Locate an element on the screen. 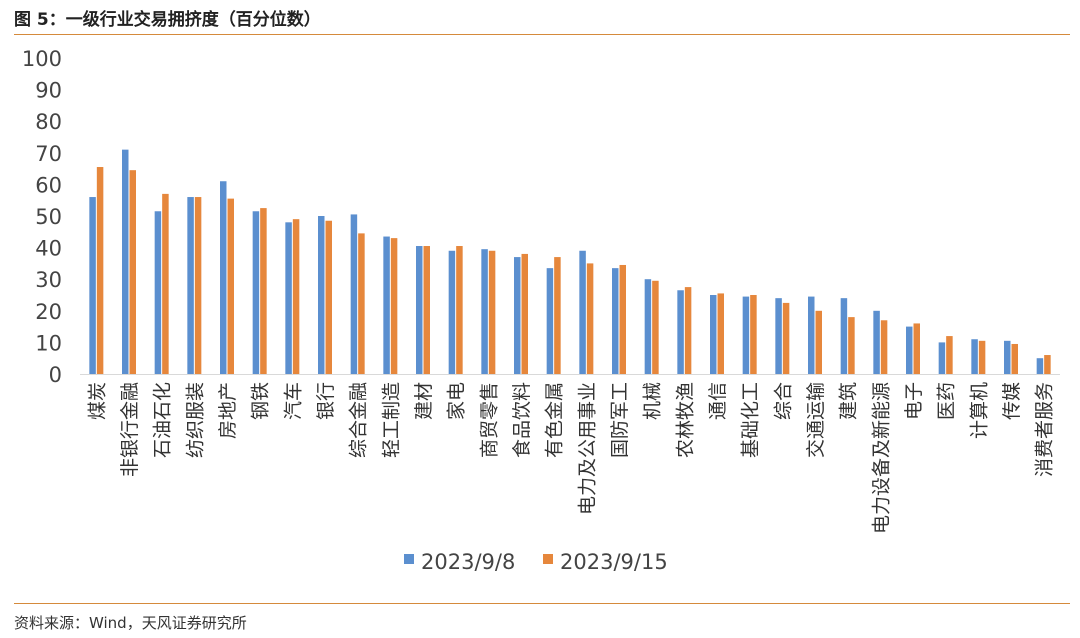  y-tick-label: 0 is located at coordinates (55, 375).